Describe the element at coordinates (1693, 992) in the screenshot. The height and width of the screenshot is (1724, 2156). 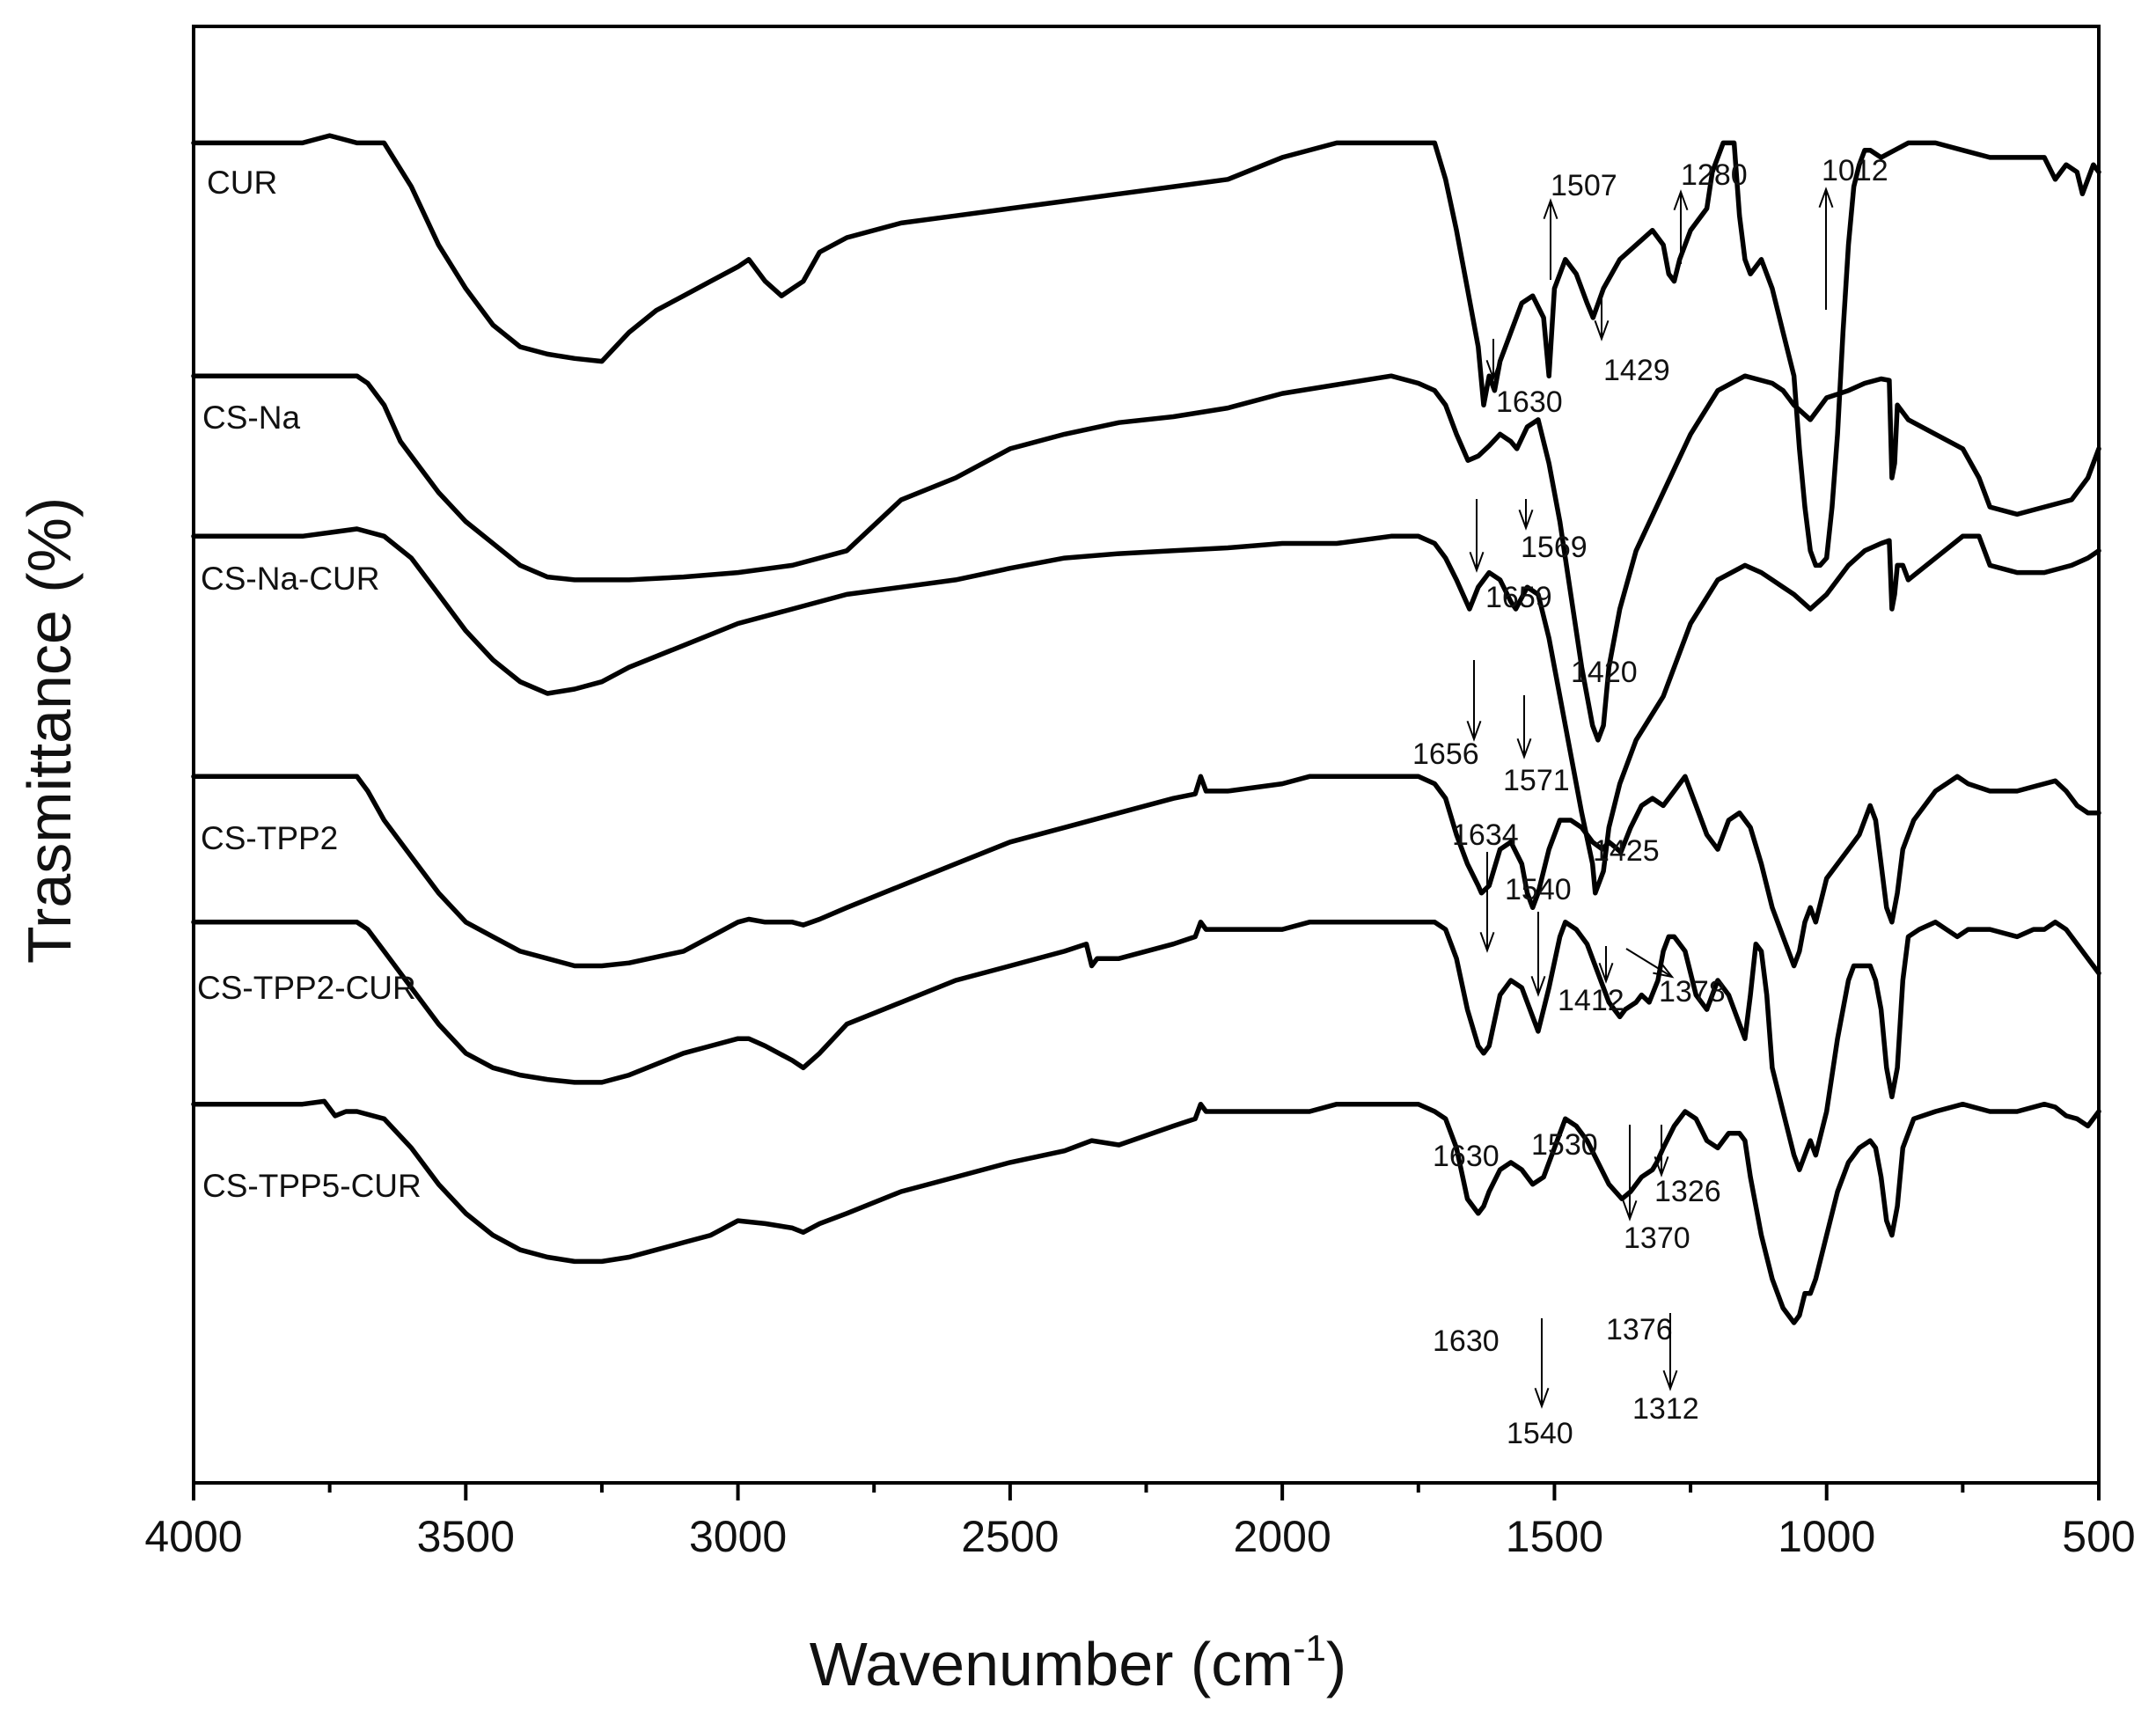
I see `peak-label-1378: 1378` at that location.